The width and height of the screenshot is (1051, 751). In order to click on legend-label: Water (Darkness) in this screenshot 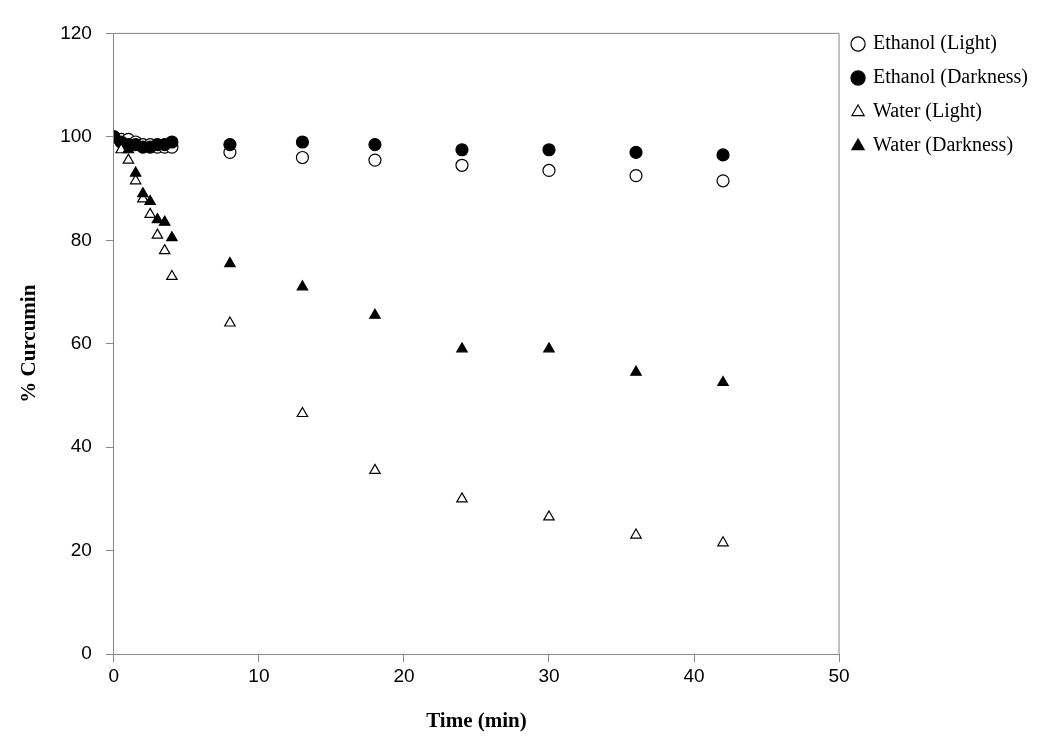, I will do `click(943, 145)`.